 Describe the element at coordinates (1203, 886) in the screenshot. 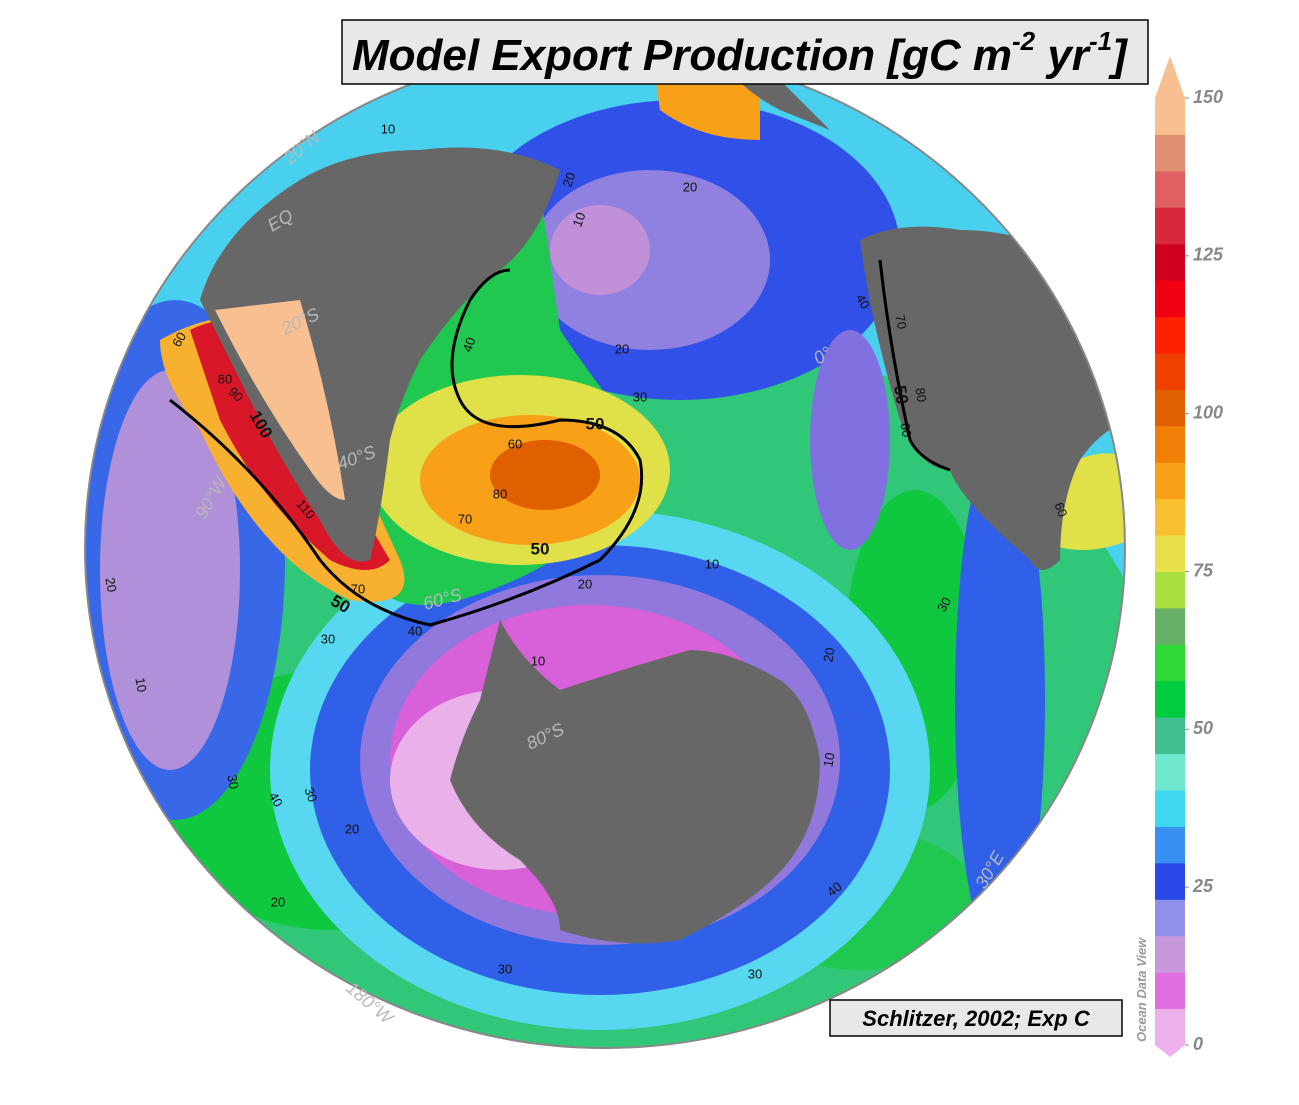

I see `colorbar-tick-label: 25` at that location.